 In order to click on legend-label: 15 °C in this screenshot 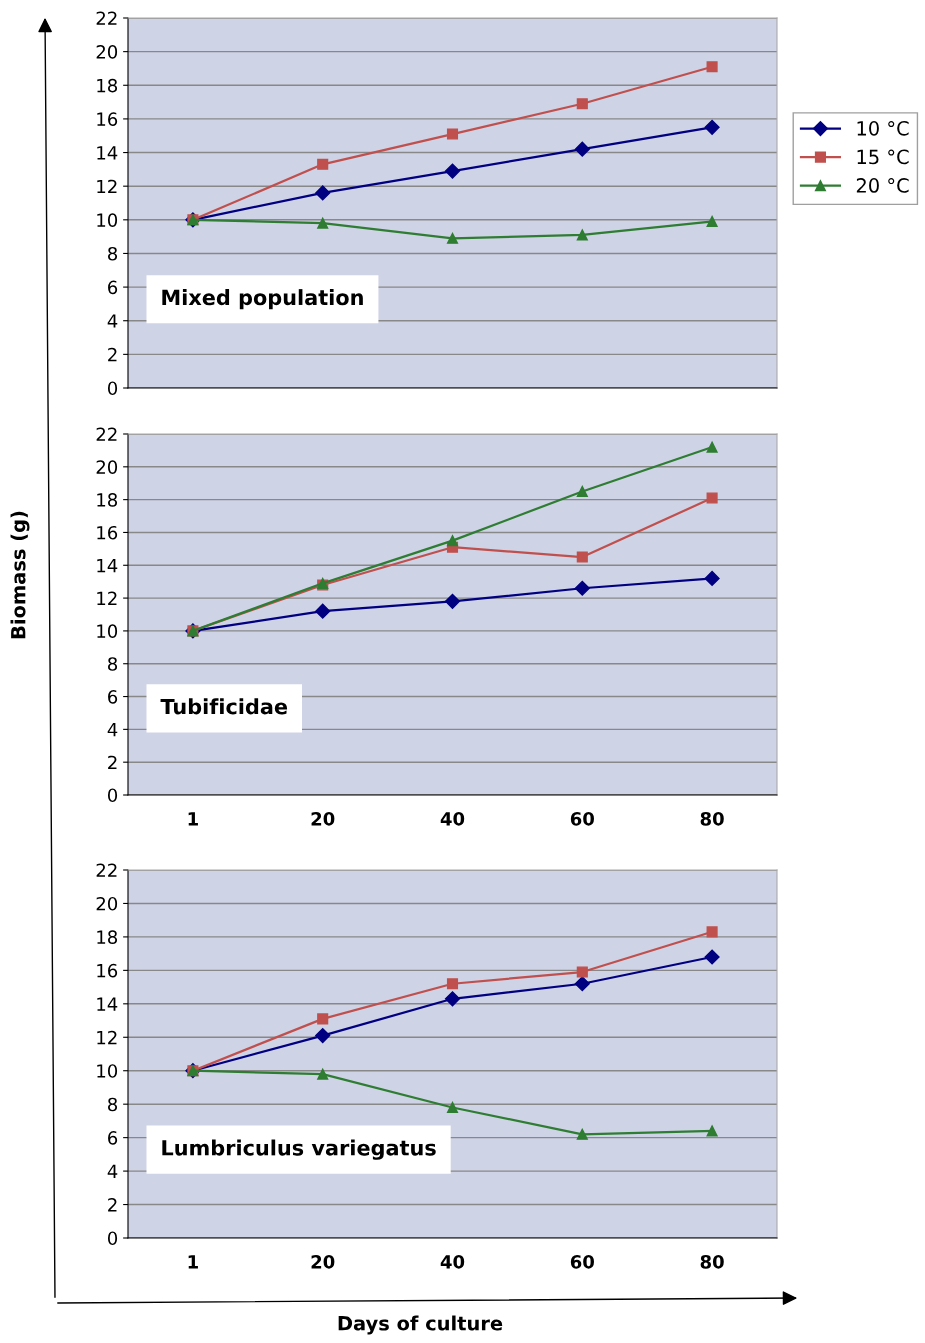, I will do `click(883, 157)`.